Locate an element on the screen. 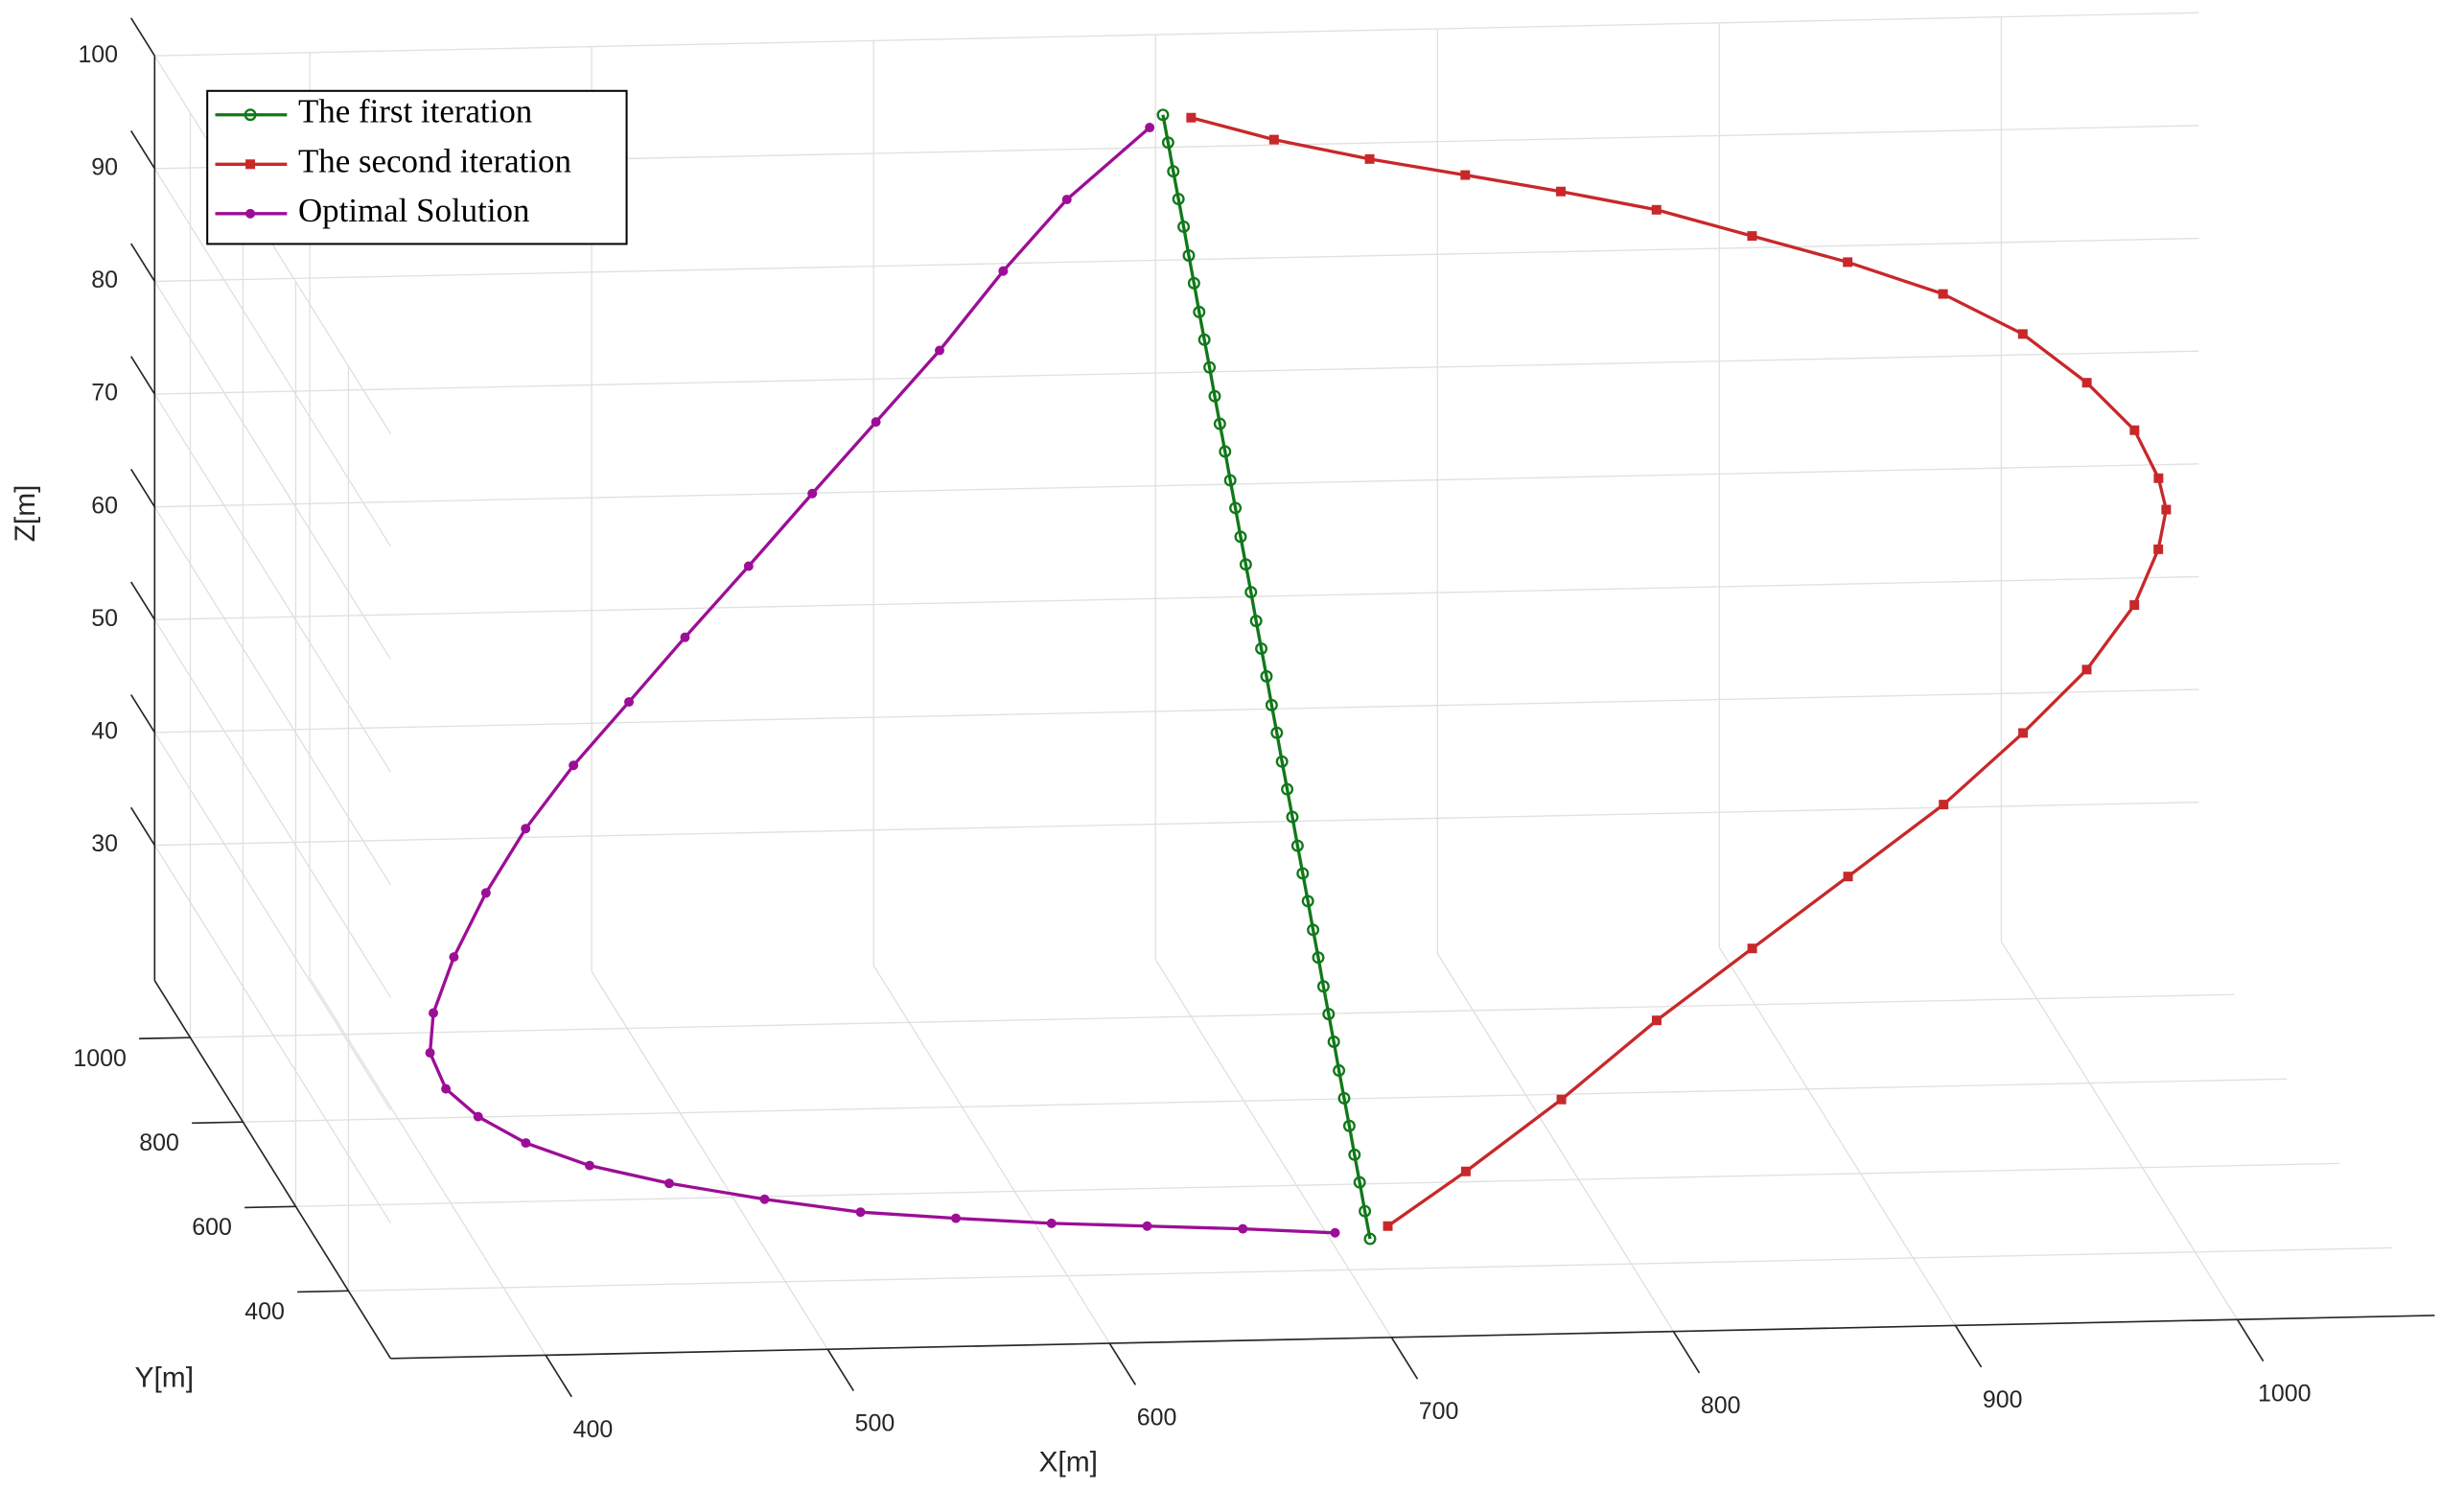  x-tick-label: 400 is located at coordinates (594, 1429).